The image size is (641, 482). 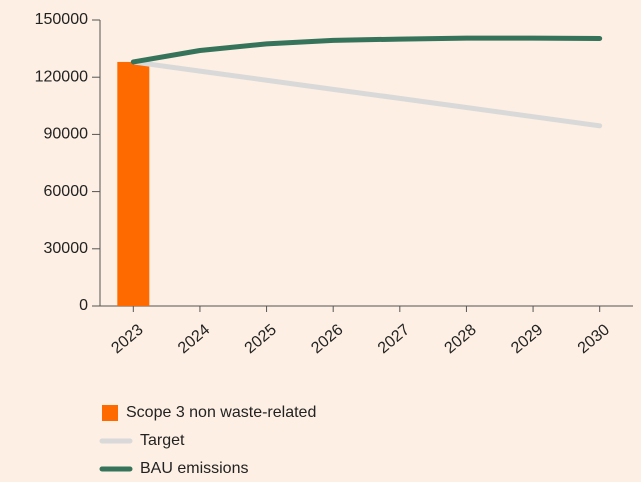 What do you see at coordinates (194, 468) in the screenshot?
I see `legend-label: BAU emissions` at bounding box center [194, 468].